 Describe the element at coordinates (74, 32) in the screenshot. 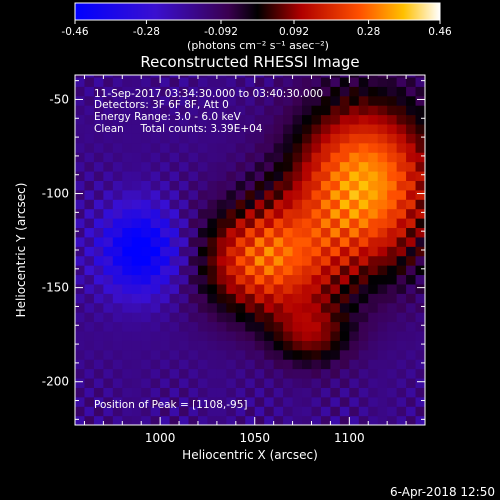

I see `colorbar-tick-label: -0.46` at that location.